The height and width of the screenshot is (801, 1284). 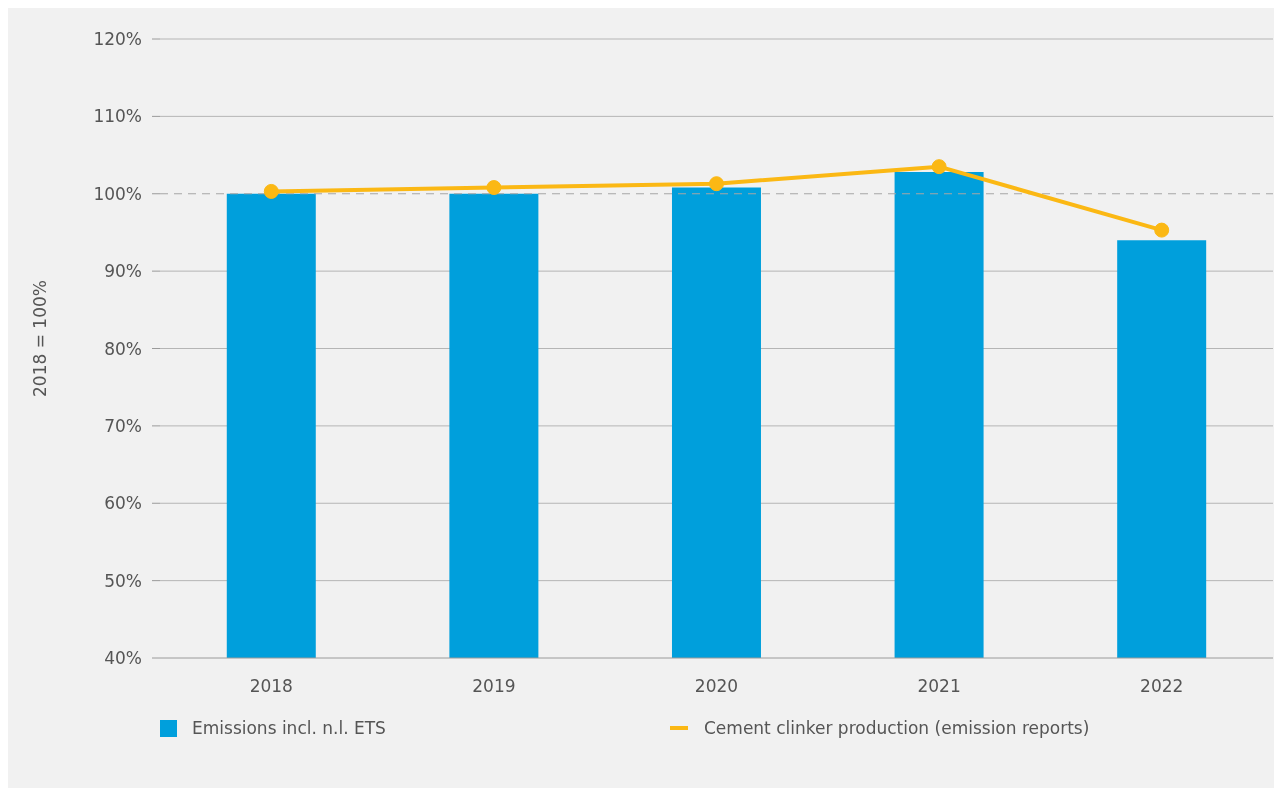 I want to click on x-tick-label: 2020, so click(x=716, y=686).